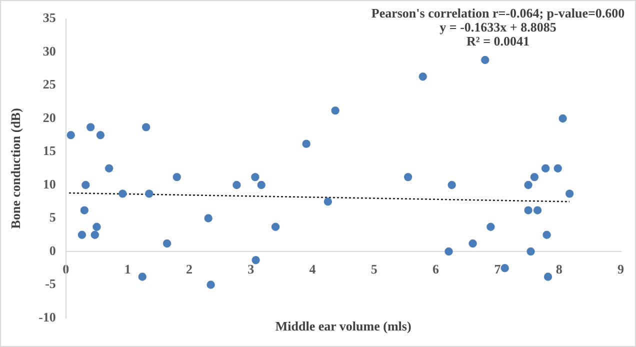 This screenshot has width=636, height=347. What do you see at coordinates (498, 269) in the screenshot?
I see `x-tick-label: 7` at bounding box center [498, 269].